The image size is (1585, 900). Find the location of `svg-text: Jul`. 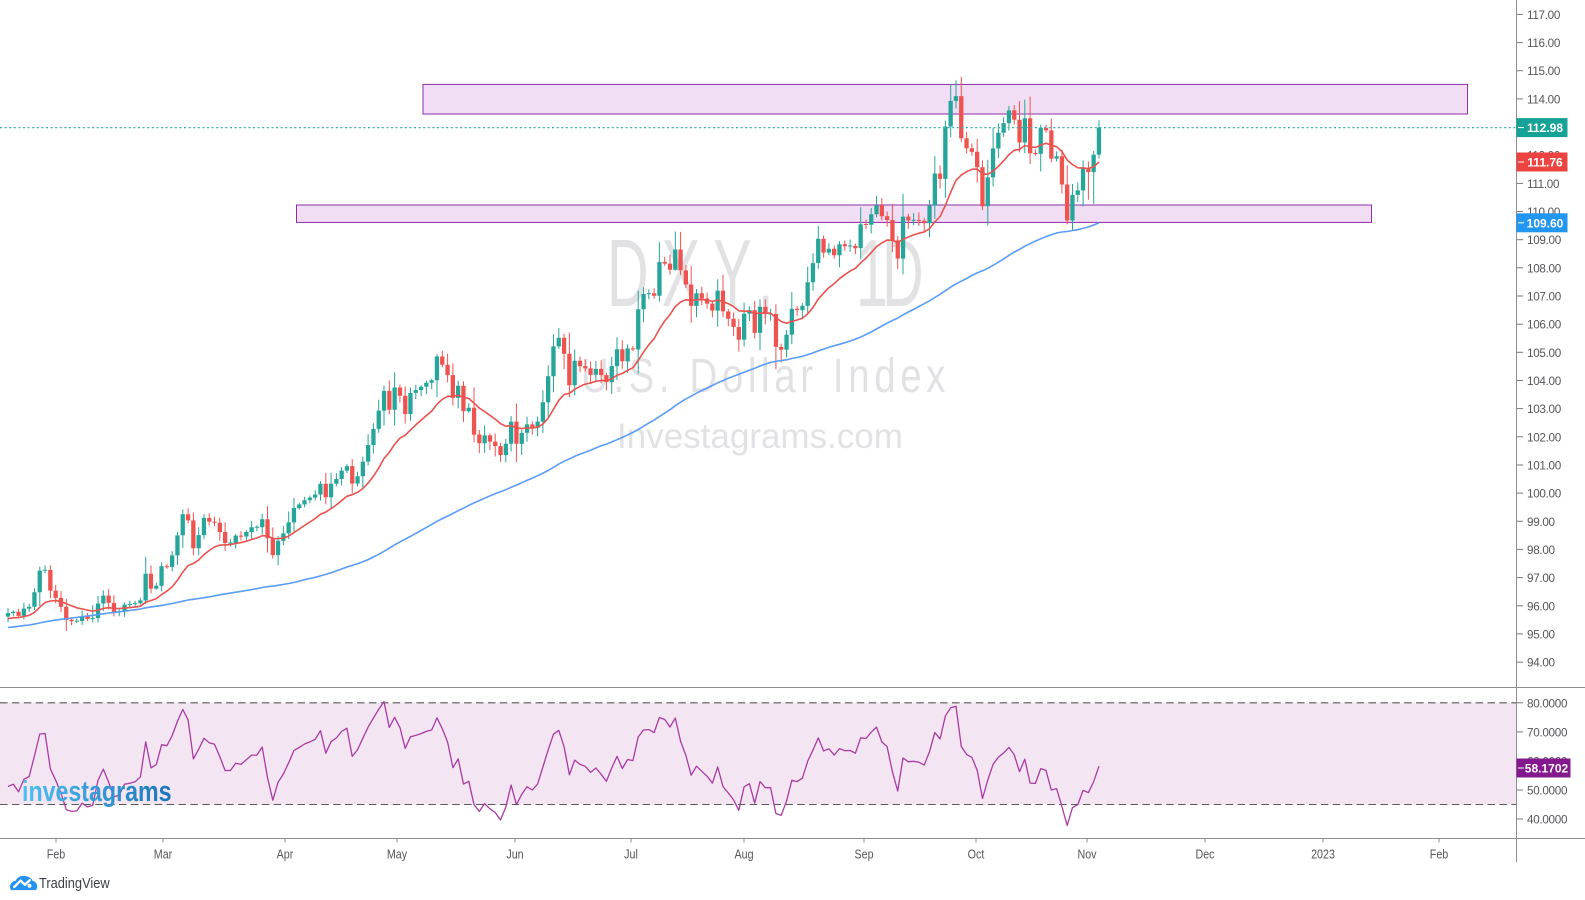

svg-text: Jul is located at coordinates (631, 855).